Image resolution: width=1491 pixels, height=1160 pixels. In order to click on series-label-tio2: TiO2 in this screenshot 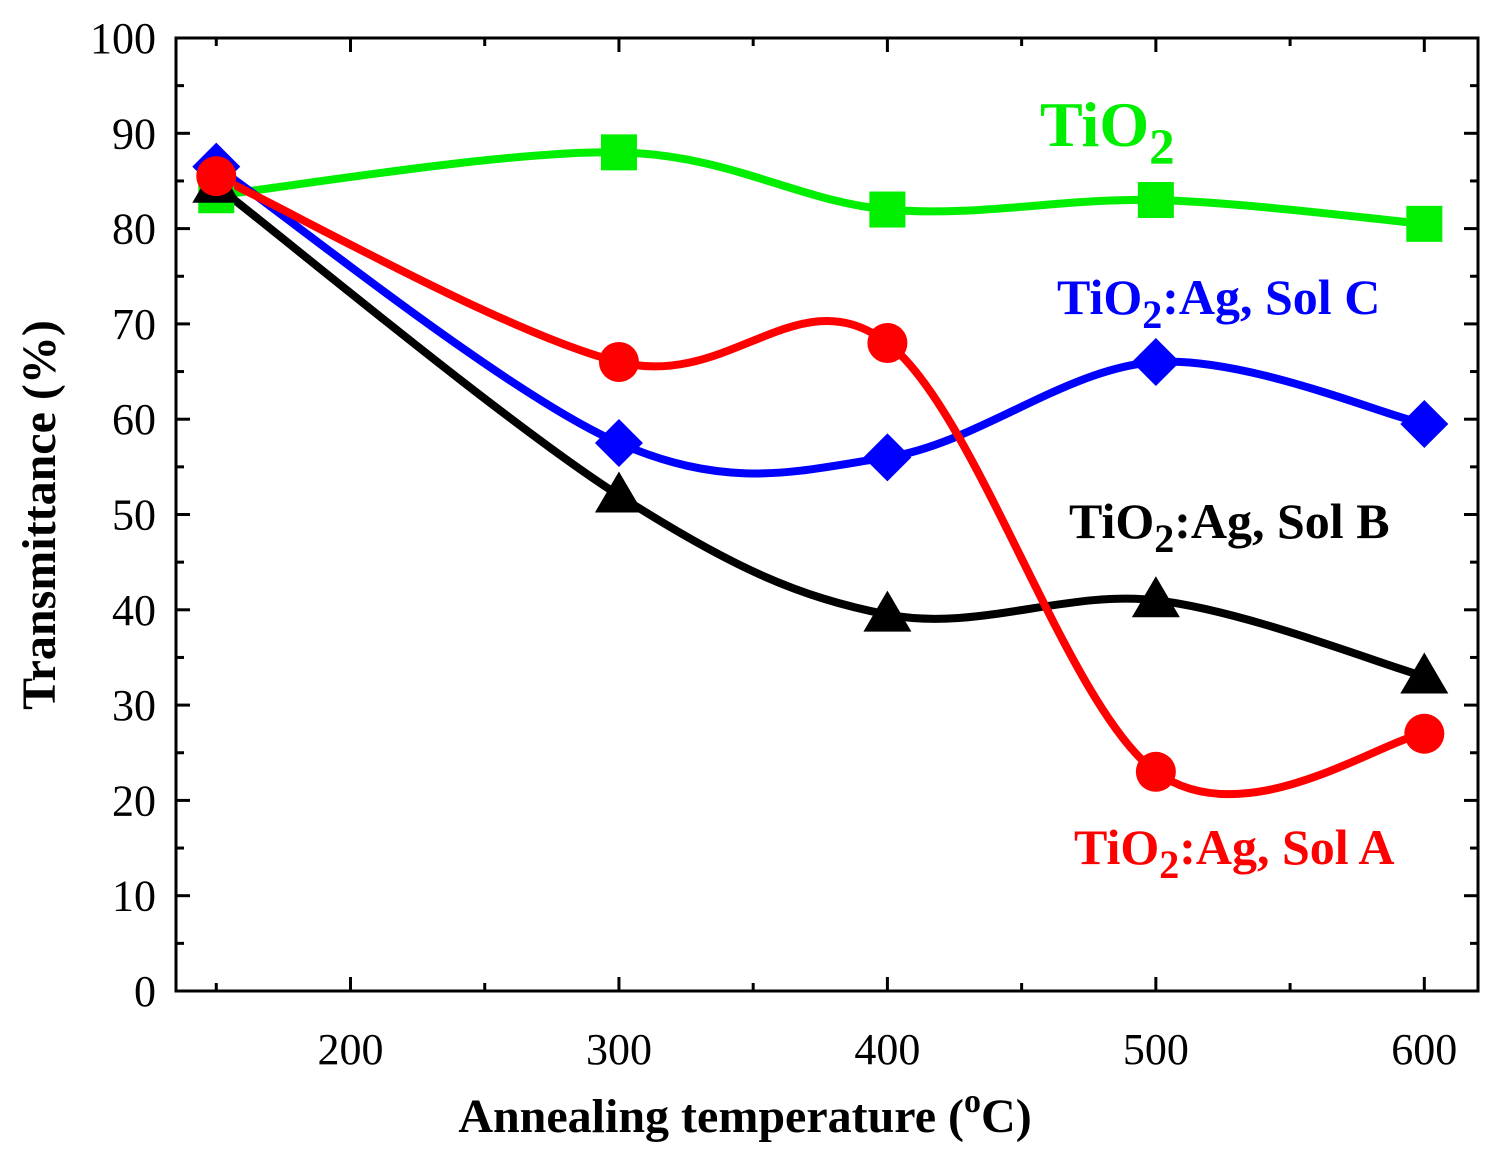, I will do `click(1107, 132)`.